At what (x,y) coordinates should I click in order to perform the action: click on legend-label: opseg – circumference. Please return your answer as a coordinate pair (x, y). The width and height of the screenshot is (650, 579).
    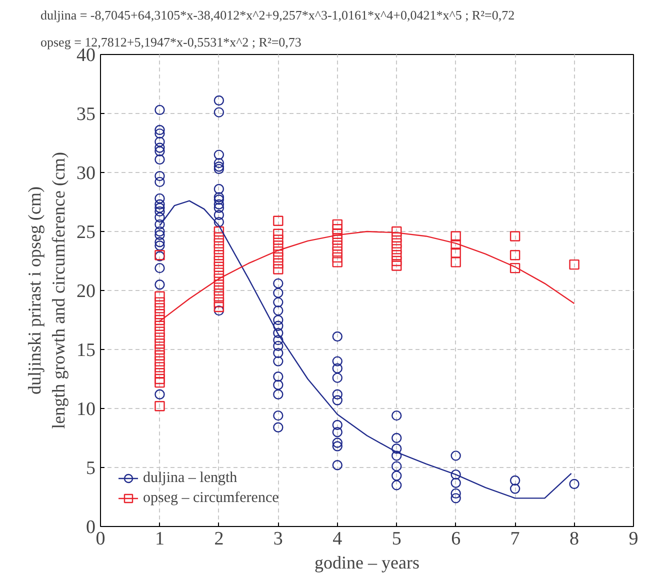
    Looking at the image, I should click on (211, 498).